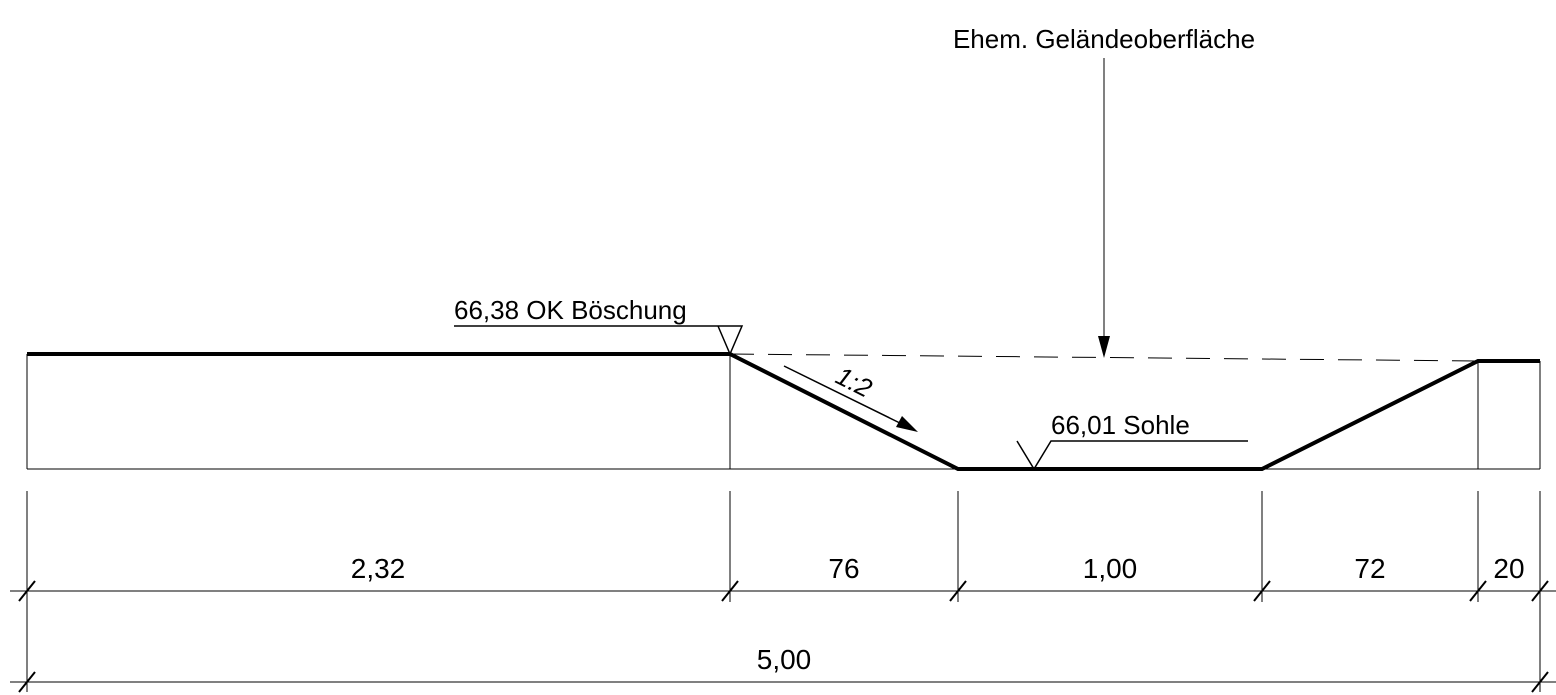 This screenshot has height=695, width=1556. Describe the element at coordinates (854, 381) in the screenshot. I see `slope-ratio-label: 1:2` at that location.